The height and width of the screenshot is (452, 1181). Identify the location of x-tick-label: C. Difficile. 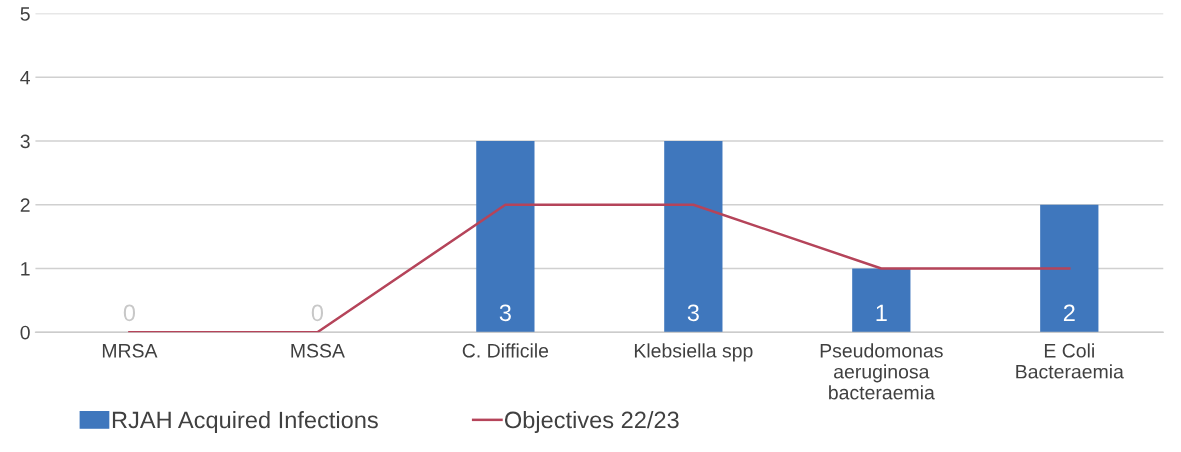
(505, 350).